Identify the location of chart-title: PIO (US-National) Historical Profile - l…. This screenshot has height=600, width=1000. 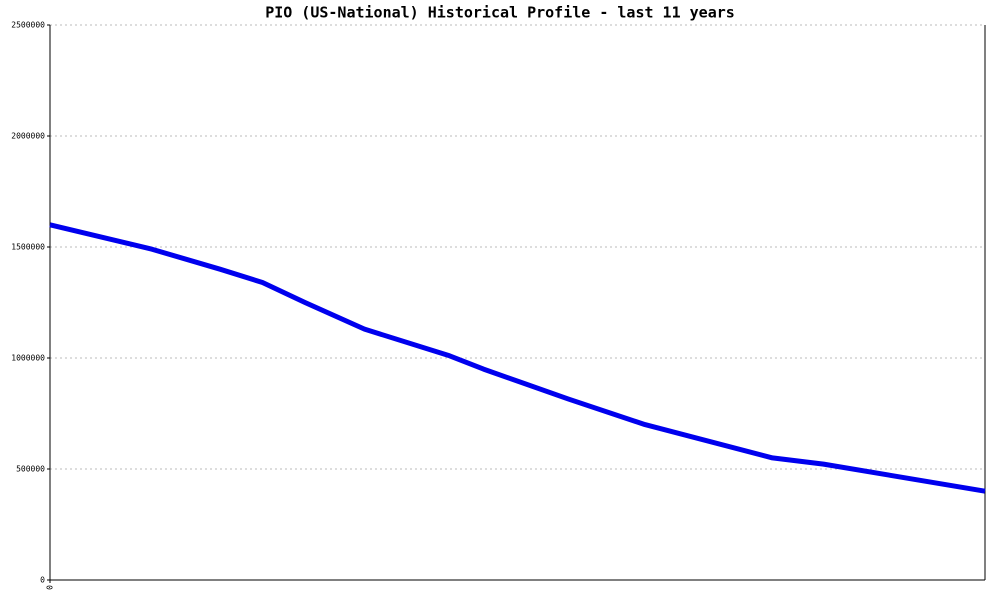
(500, 13).